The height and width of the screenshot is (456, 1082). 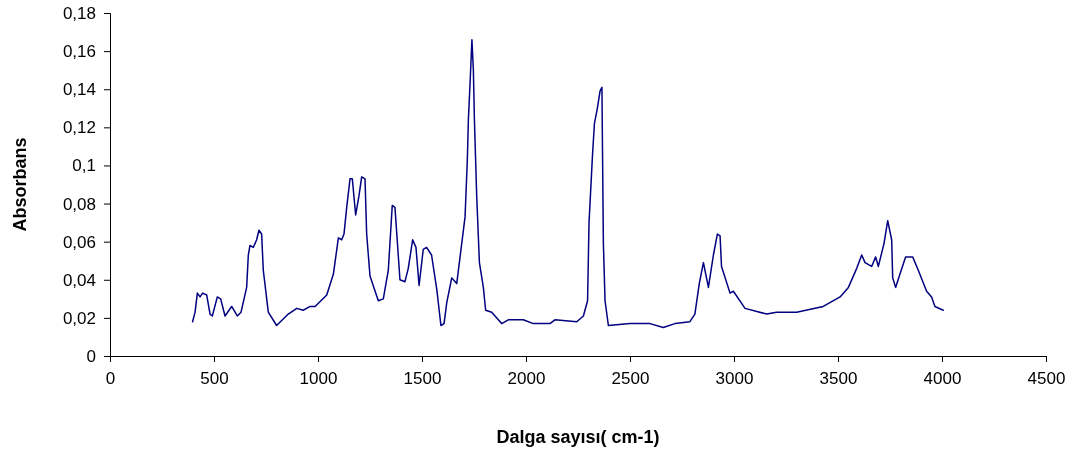 What do you see at coordinates (79, 242) in the screenshot?
I see `y-tick-label: 0,06` at bounding box center [79, 242].